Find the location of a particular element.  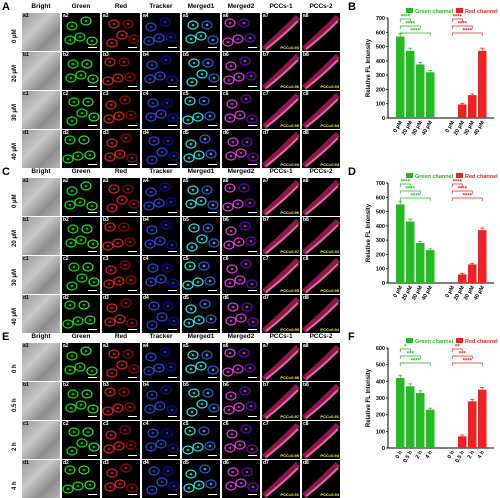

pcc-value: PCC=0.96 is located at coordinates (289, 212).